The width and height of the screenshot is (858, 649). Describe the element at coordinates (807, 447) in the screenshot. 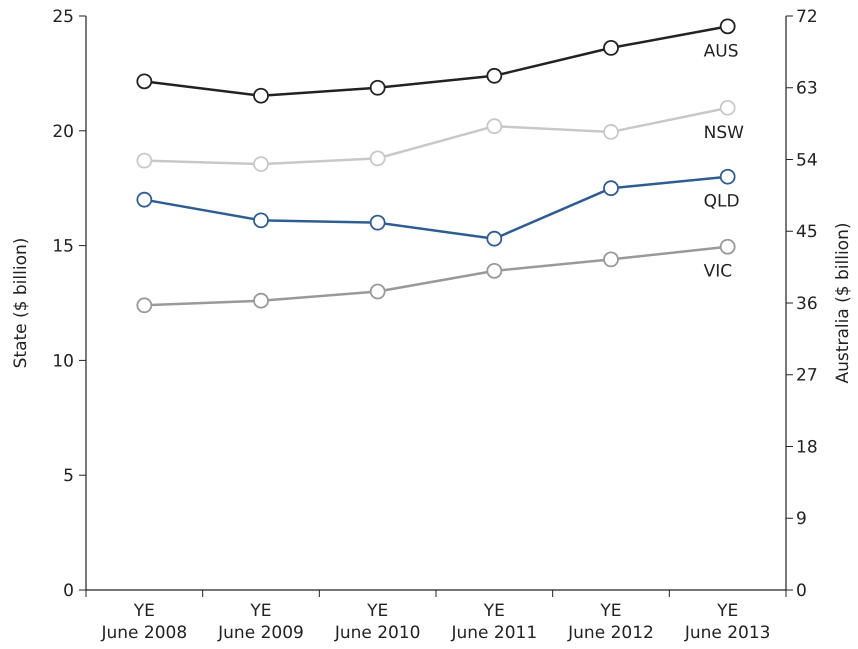

I see `y2-tick-label: 18` at that location.